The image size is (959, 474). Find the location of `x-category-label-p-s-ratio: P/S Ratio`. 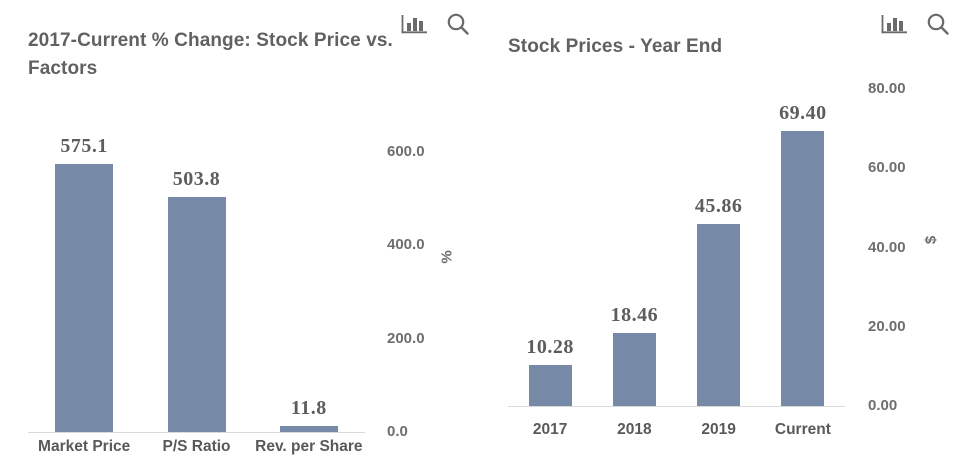

x-category-label-p-s-ratio: P/S Ratio is located at coordinates (196, 446).